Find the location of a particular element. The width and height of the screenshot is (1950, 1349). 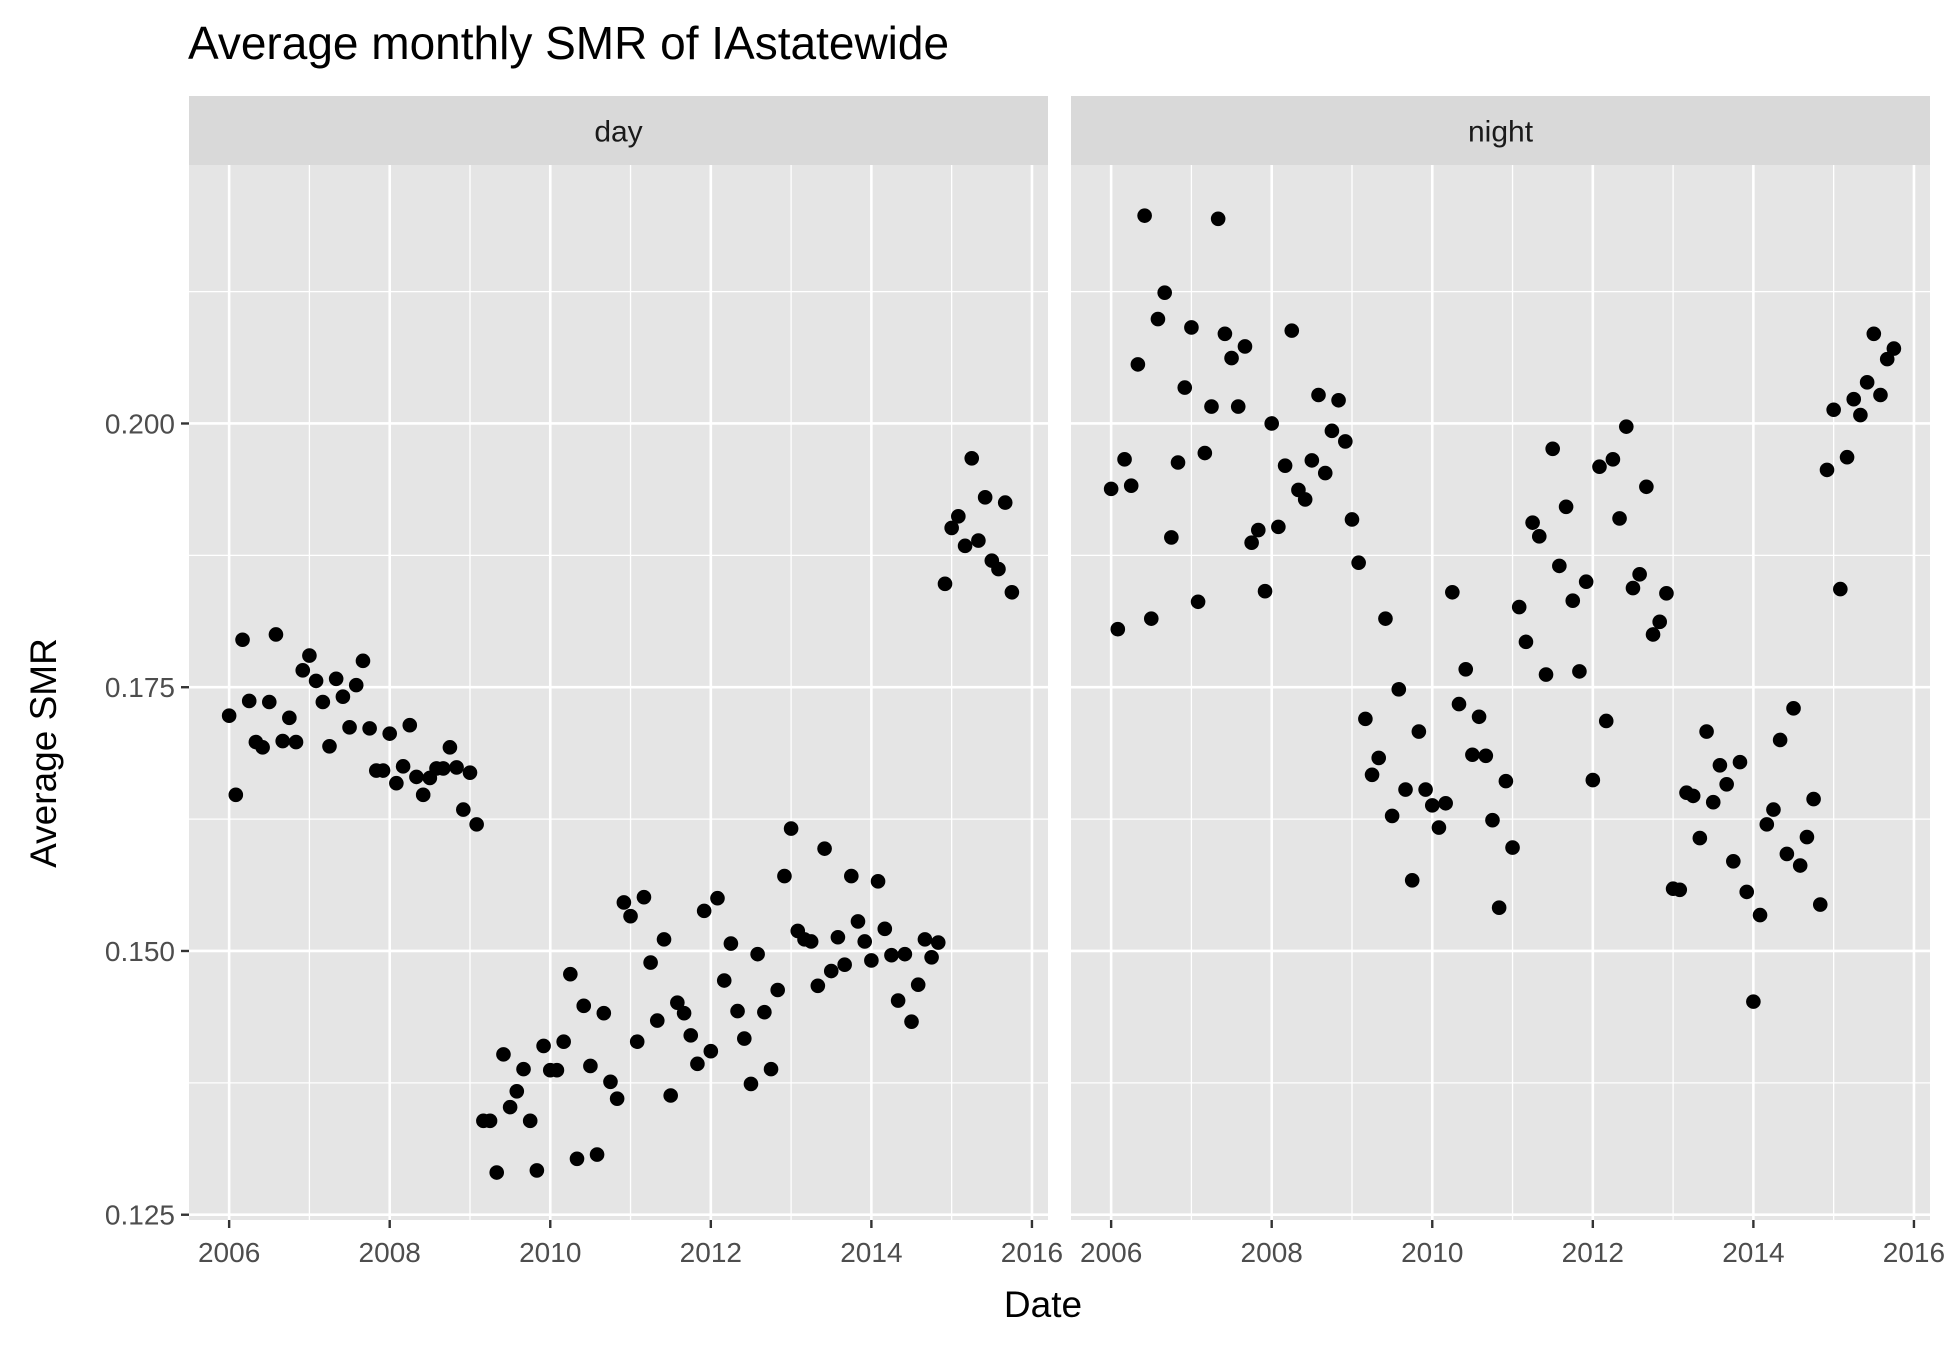

y-tick-label: 0.125 is located at coordinates (140, 1215).